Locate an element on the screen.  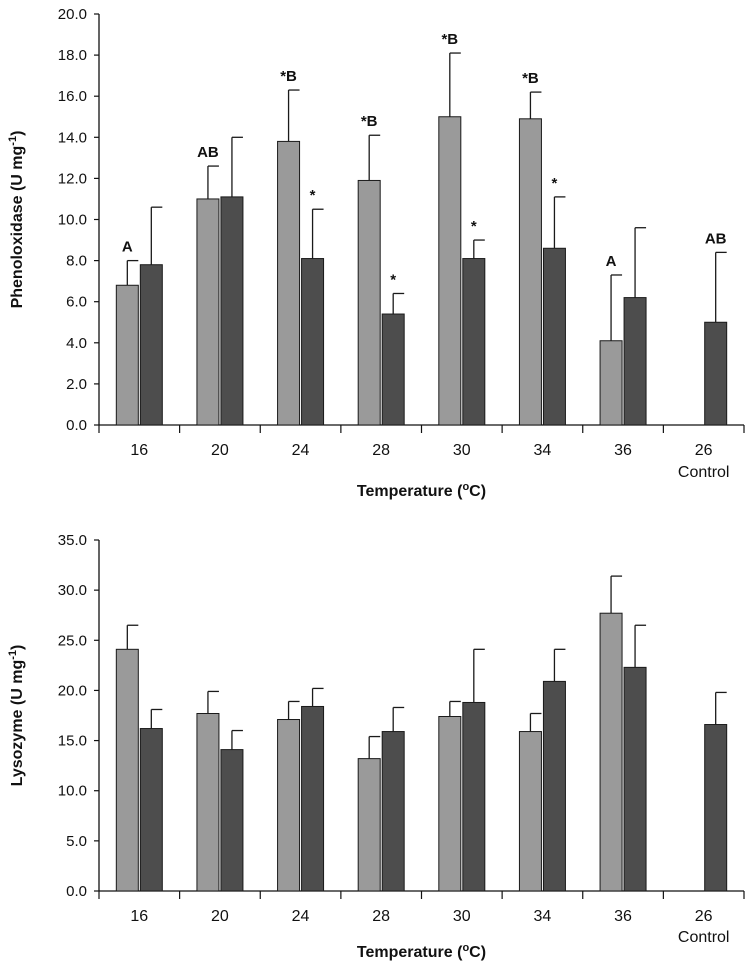
y-axis-title: Phenoloxidase (U mg-1) is located at coordinates (16, 220).